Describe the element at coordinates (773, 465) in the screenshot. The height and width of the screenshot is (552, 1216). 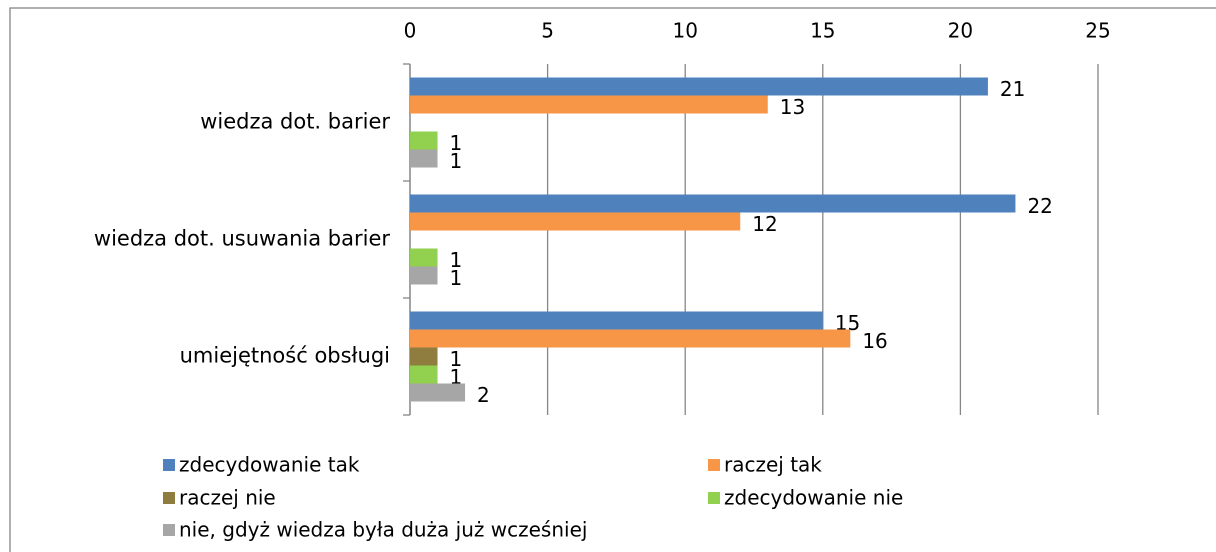
I see `legend-label: raczej tak` at that location.